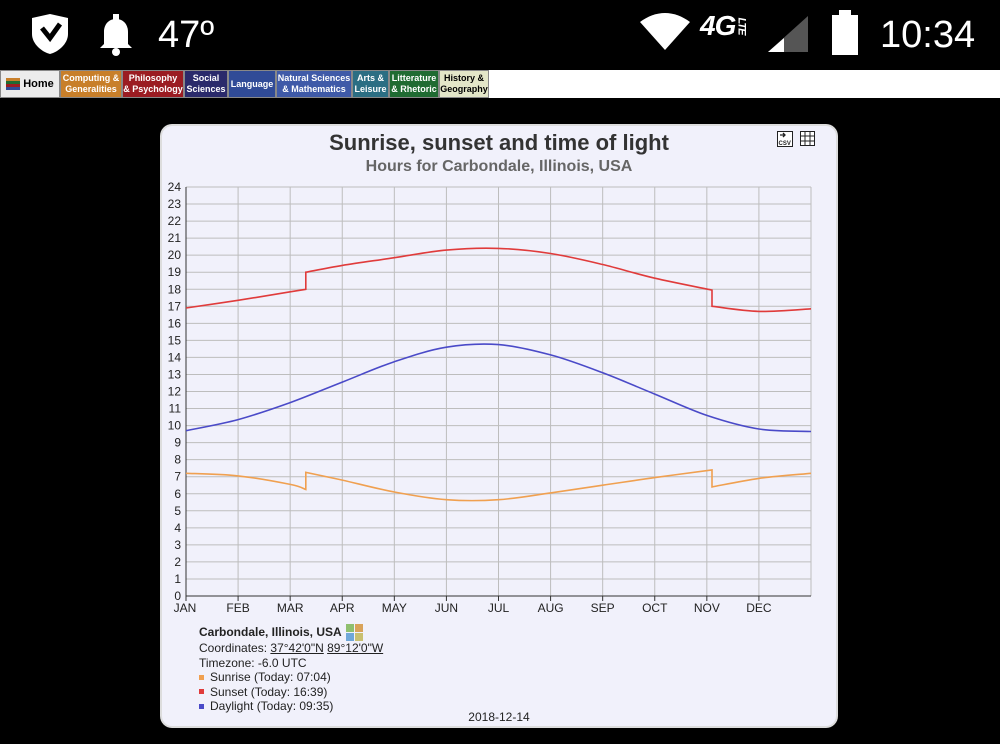 The height and width of the screenshot is (744, 1000). Describe the element at coordinates (116, 35) in the screenshot. I see `bell-icon` at that location.